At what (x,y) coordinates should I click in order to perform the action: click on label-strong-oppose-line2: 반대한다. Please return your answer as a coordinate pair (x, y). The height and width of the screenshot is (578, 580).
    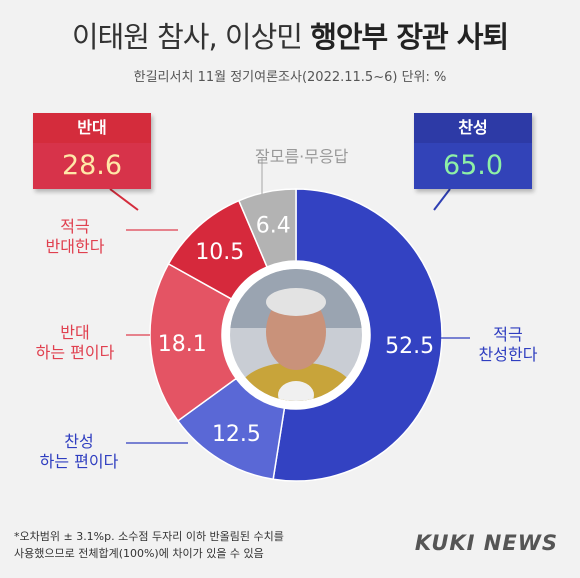
    Looking at the image, I should click on (75, 246).